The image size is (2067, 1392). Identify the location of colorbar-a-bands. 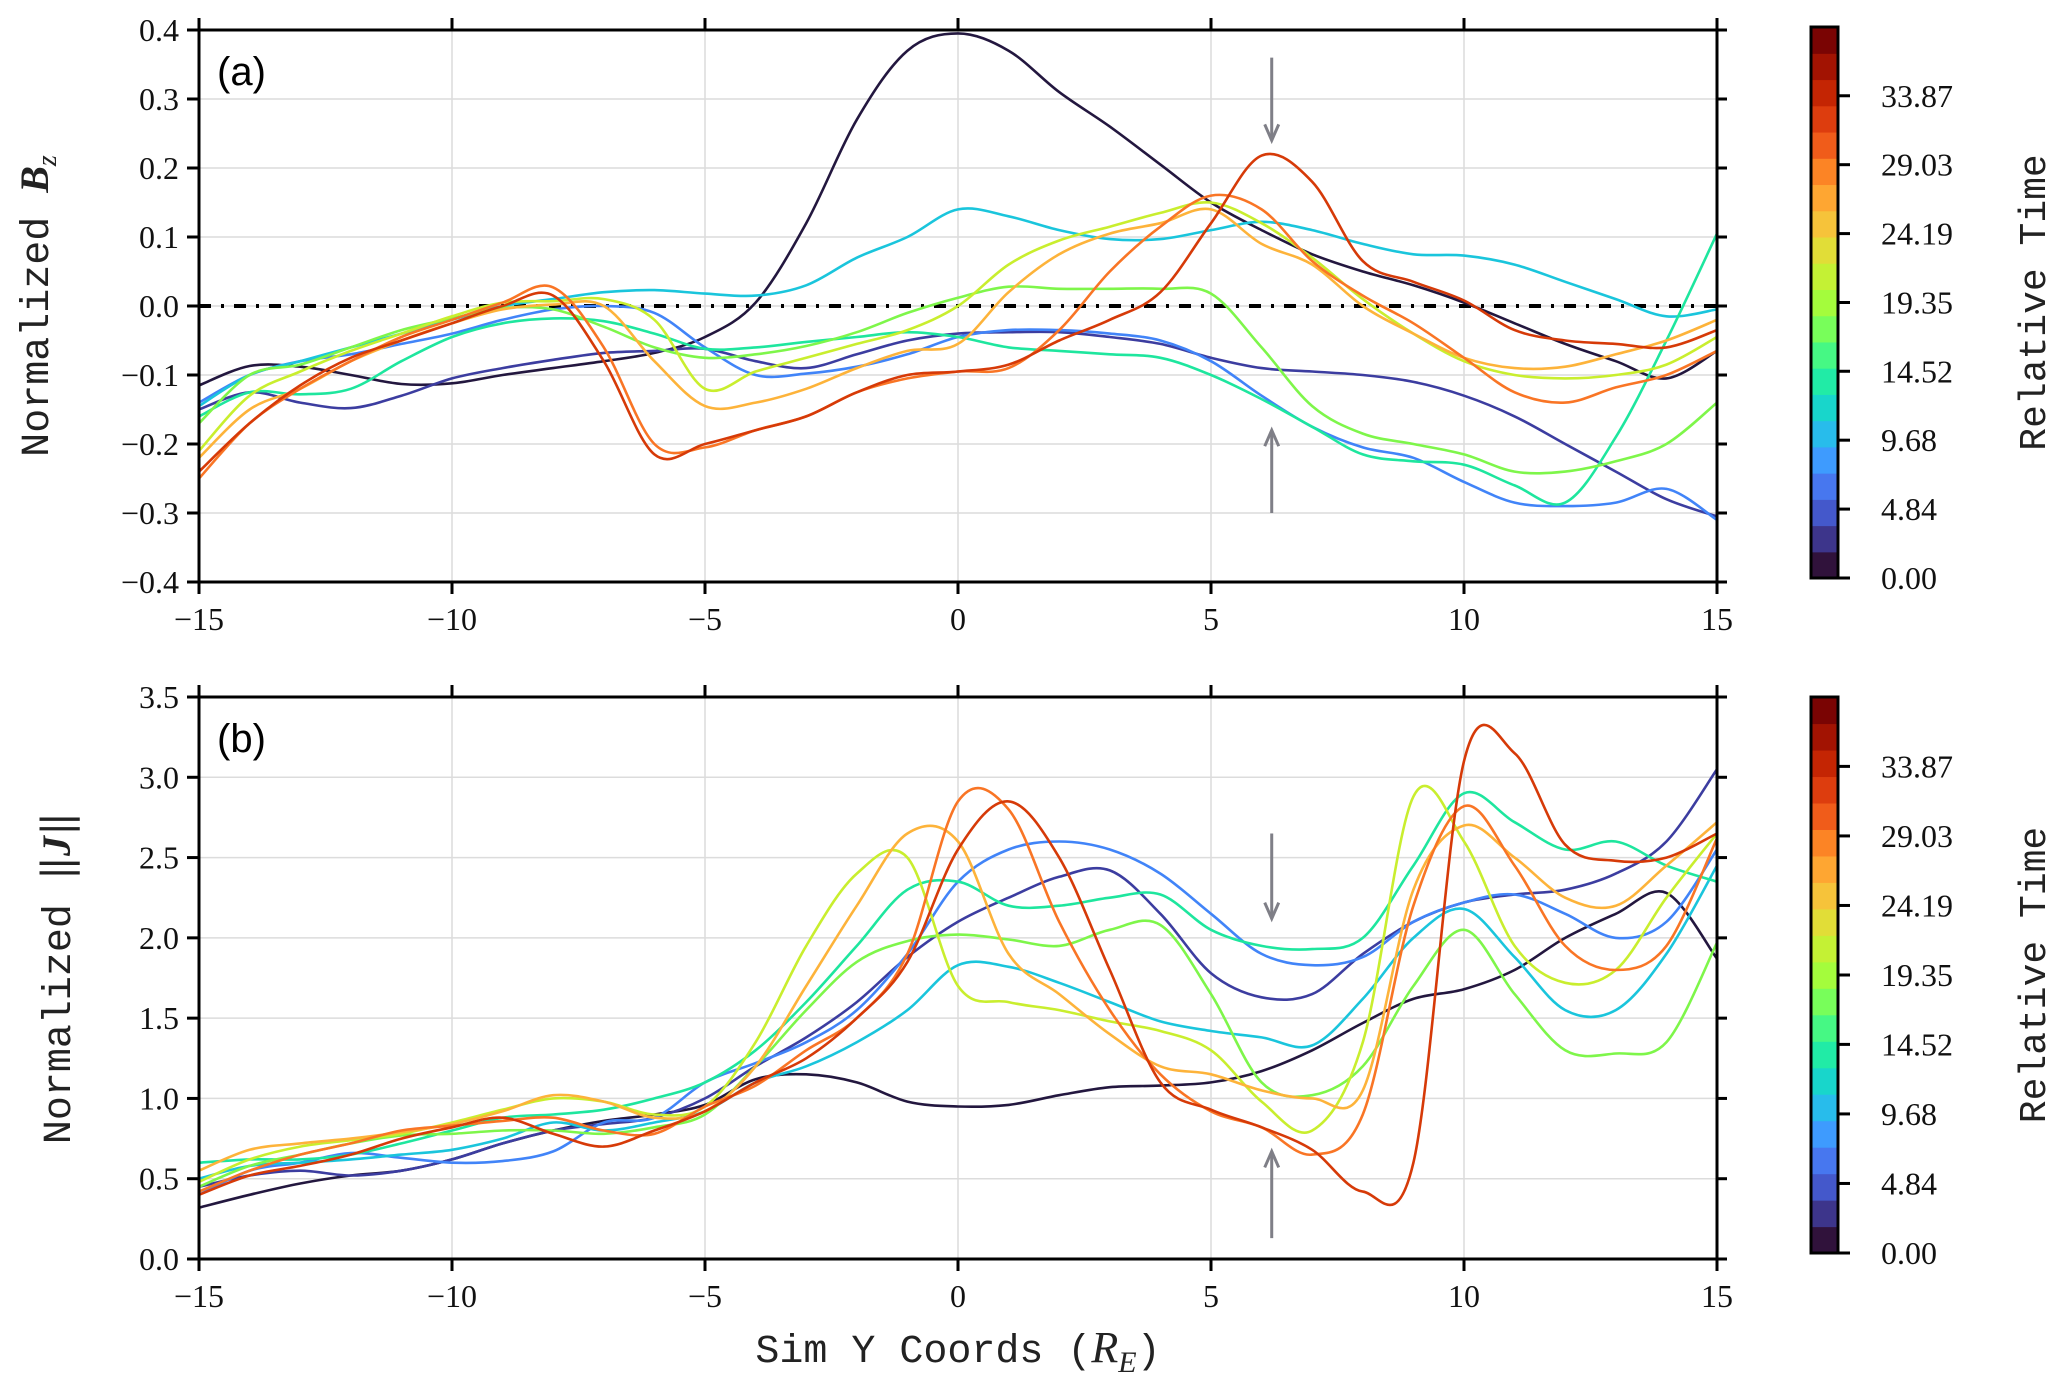
(1824, 303).